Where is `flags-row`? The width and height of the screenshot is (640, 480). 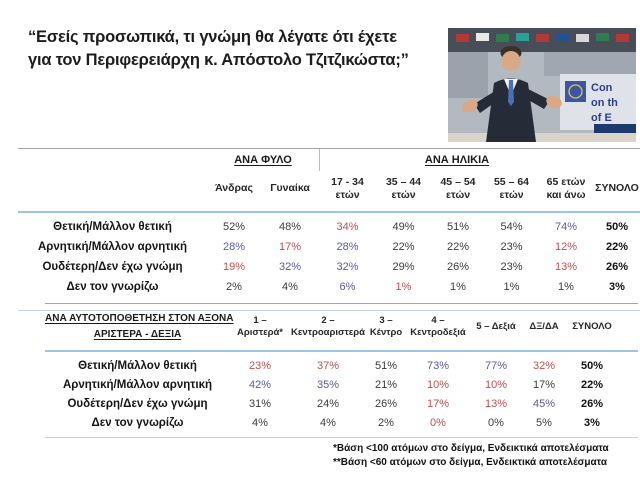 flags-row is located at coordinates (542, 37).